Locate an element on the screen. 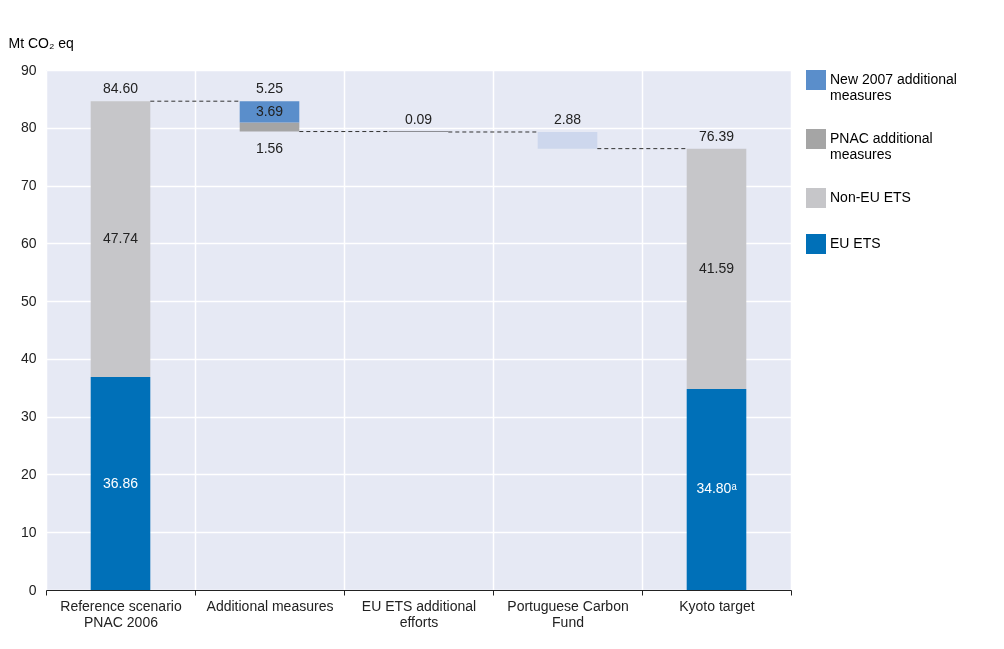 This screenshot has width=1004, height=649. x-tick-label: Kyoto target is located at coordinates (717, 605).